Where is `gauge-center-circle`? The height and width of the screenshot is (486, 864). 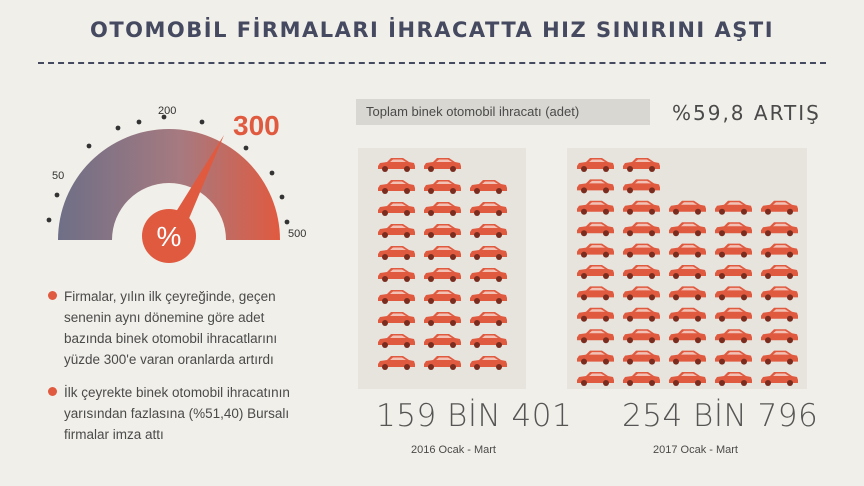
gauge-center-circle is located at coordinates (169, 236).